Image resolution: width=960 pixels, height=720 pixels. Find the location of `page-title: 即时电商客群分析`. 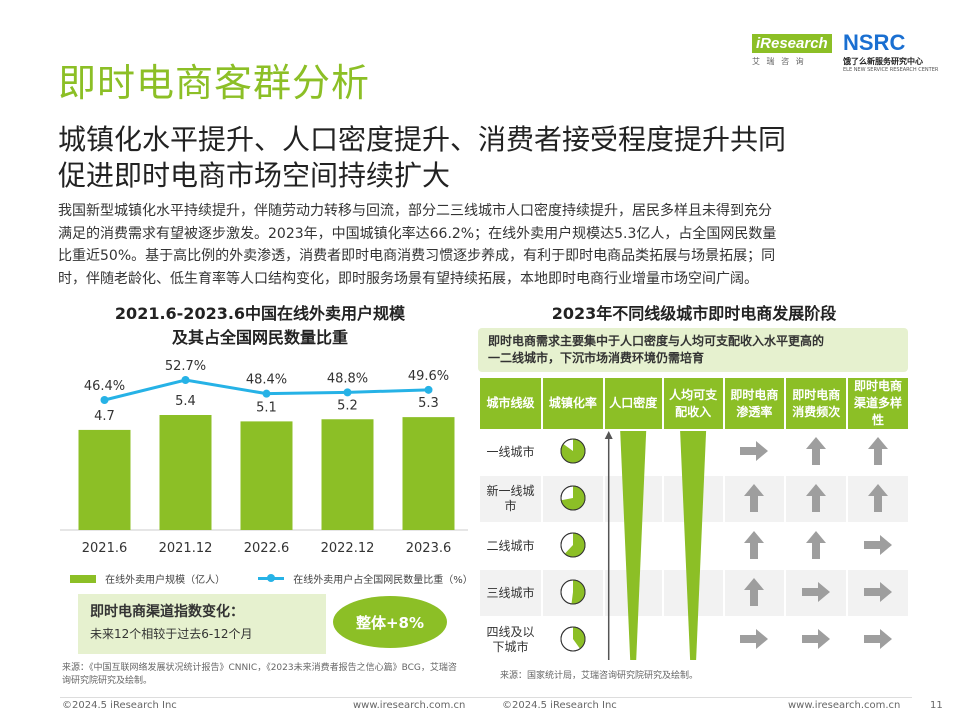

page-title: 即时电商客群分析 is located at coordinates (214, 83).